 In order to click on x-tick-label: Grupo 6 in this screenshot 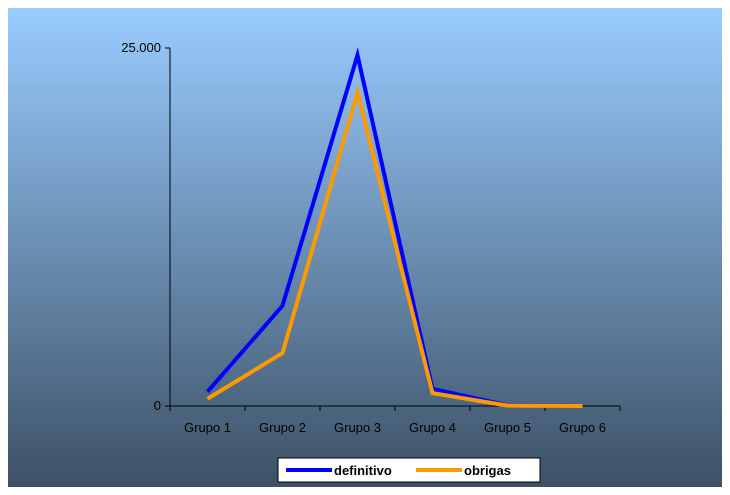, I will do `click(582, 427)`.